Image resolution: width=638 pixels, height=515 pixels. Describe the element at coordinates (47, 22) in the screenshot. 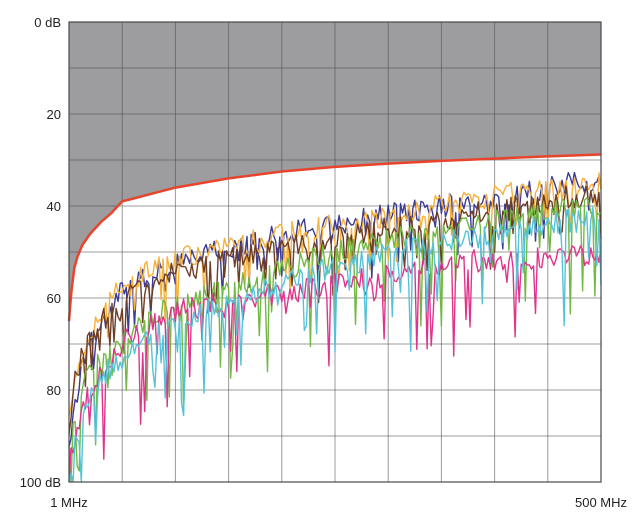

I see `y-tick-label: 0 dB` at that location.